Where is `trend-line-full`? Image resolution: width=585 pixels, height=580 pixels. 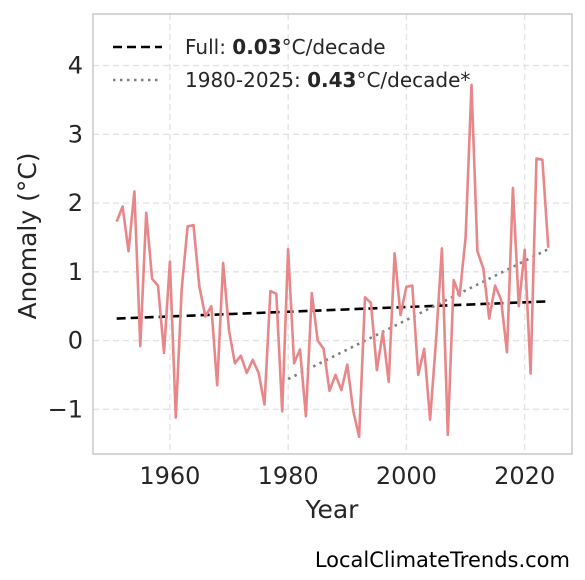 trend-line-full is located at coordinates (332, 310).